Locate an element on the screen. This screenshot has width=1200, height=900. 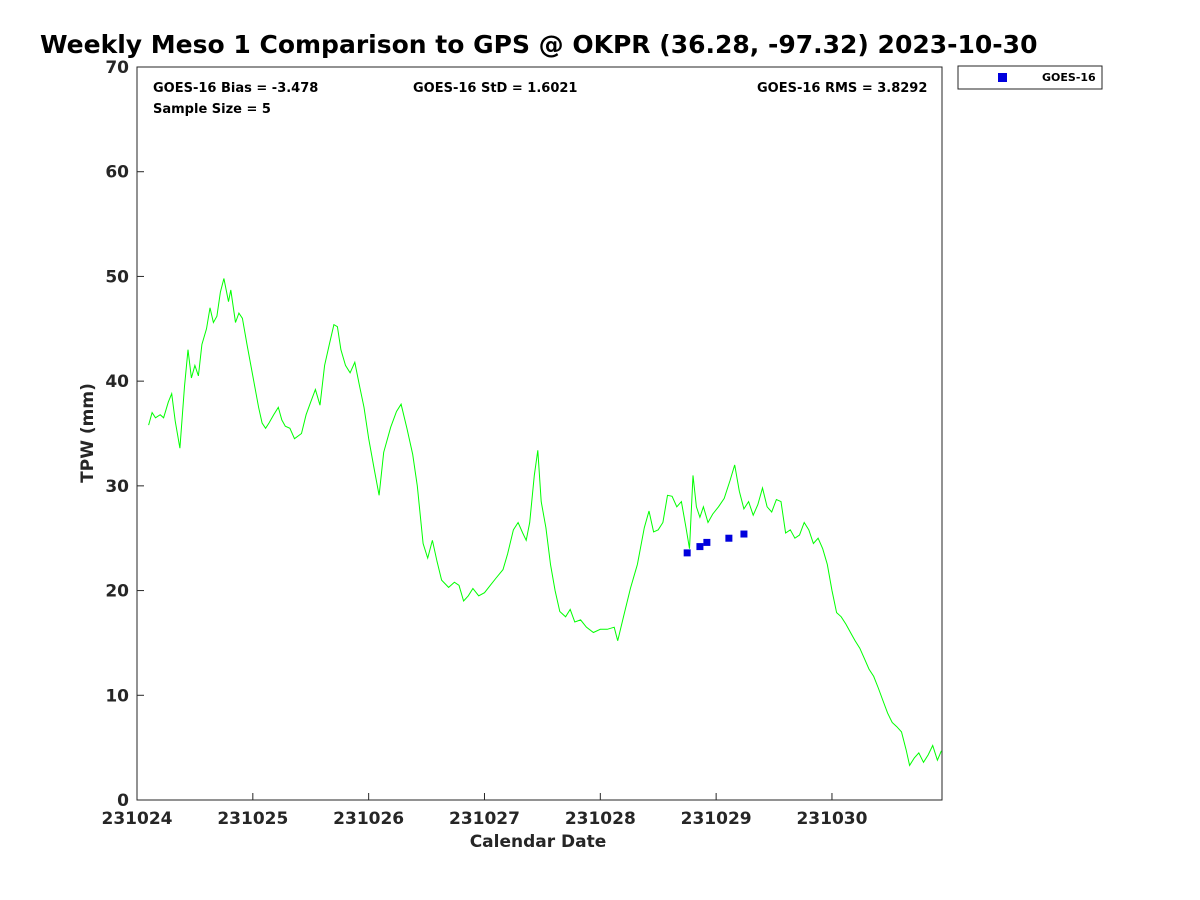
y-tick-label: 40 is located at coordinates (117, 382).